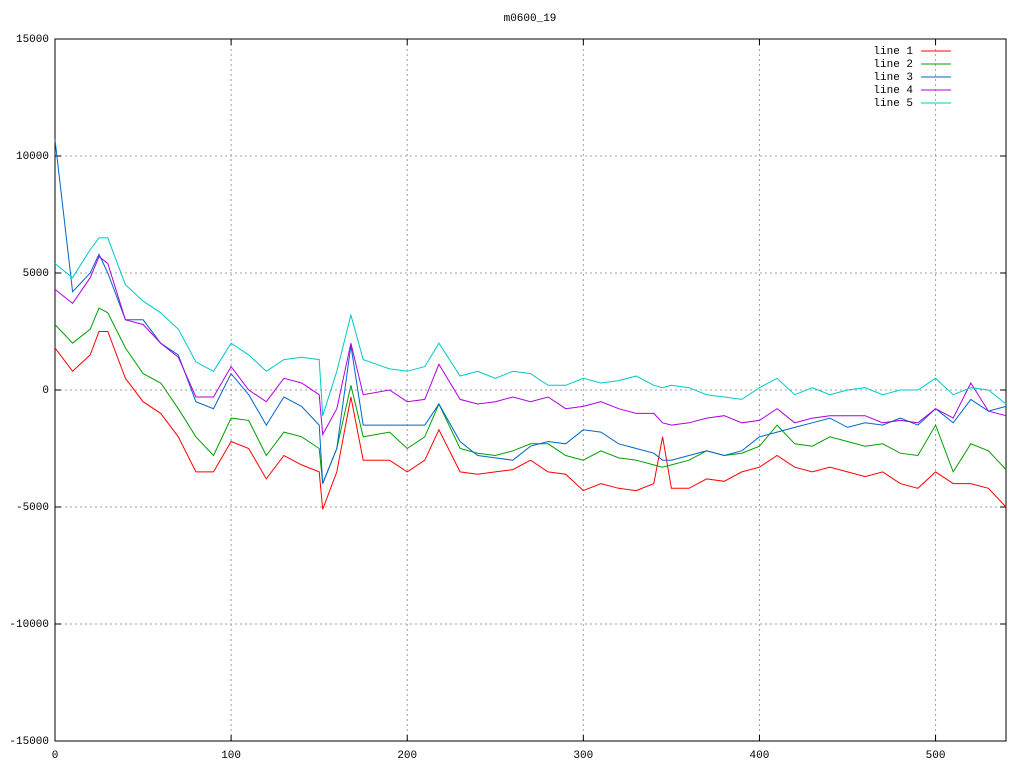 This screenshot has height=768, width=1024. I want to click on x-tick-label: 400, so click(760, 756).